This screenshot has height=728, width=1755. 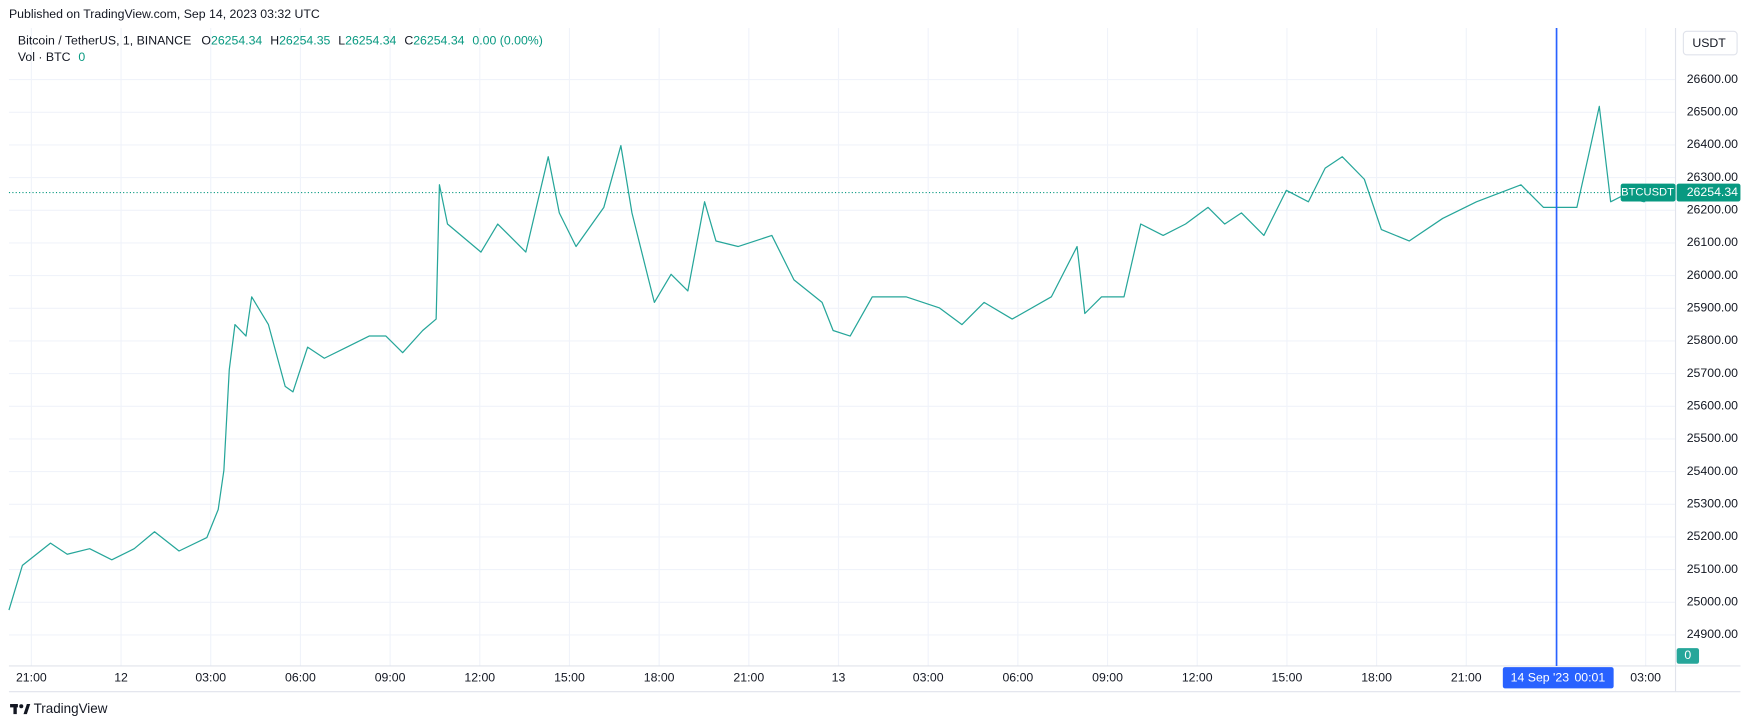 What do you see at coordinates (1712, 536) in the screenshot?
I see `y-tick-label: 25200.00` at bounding box center [1712, 536].